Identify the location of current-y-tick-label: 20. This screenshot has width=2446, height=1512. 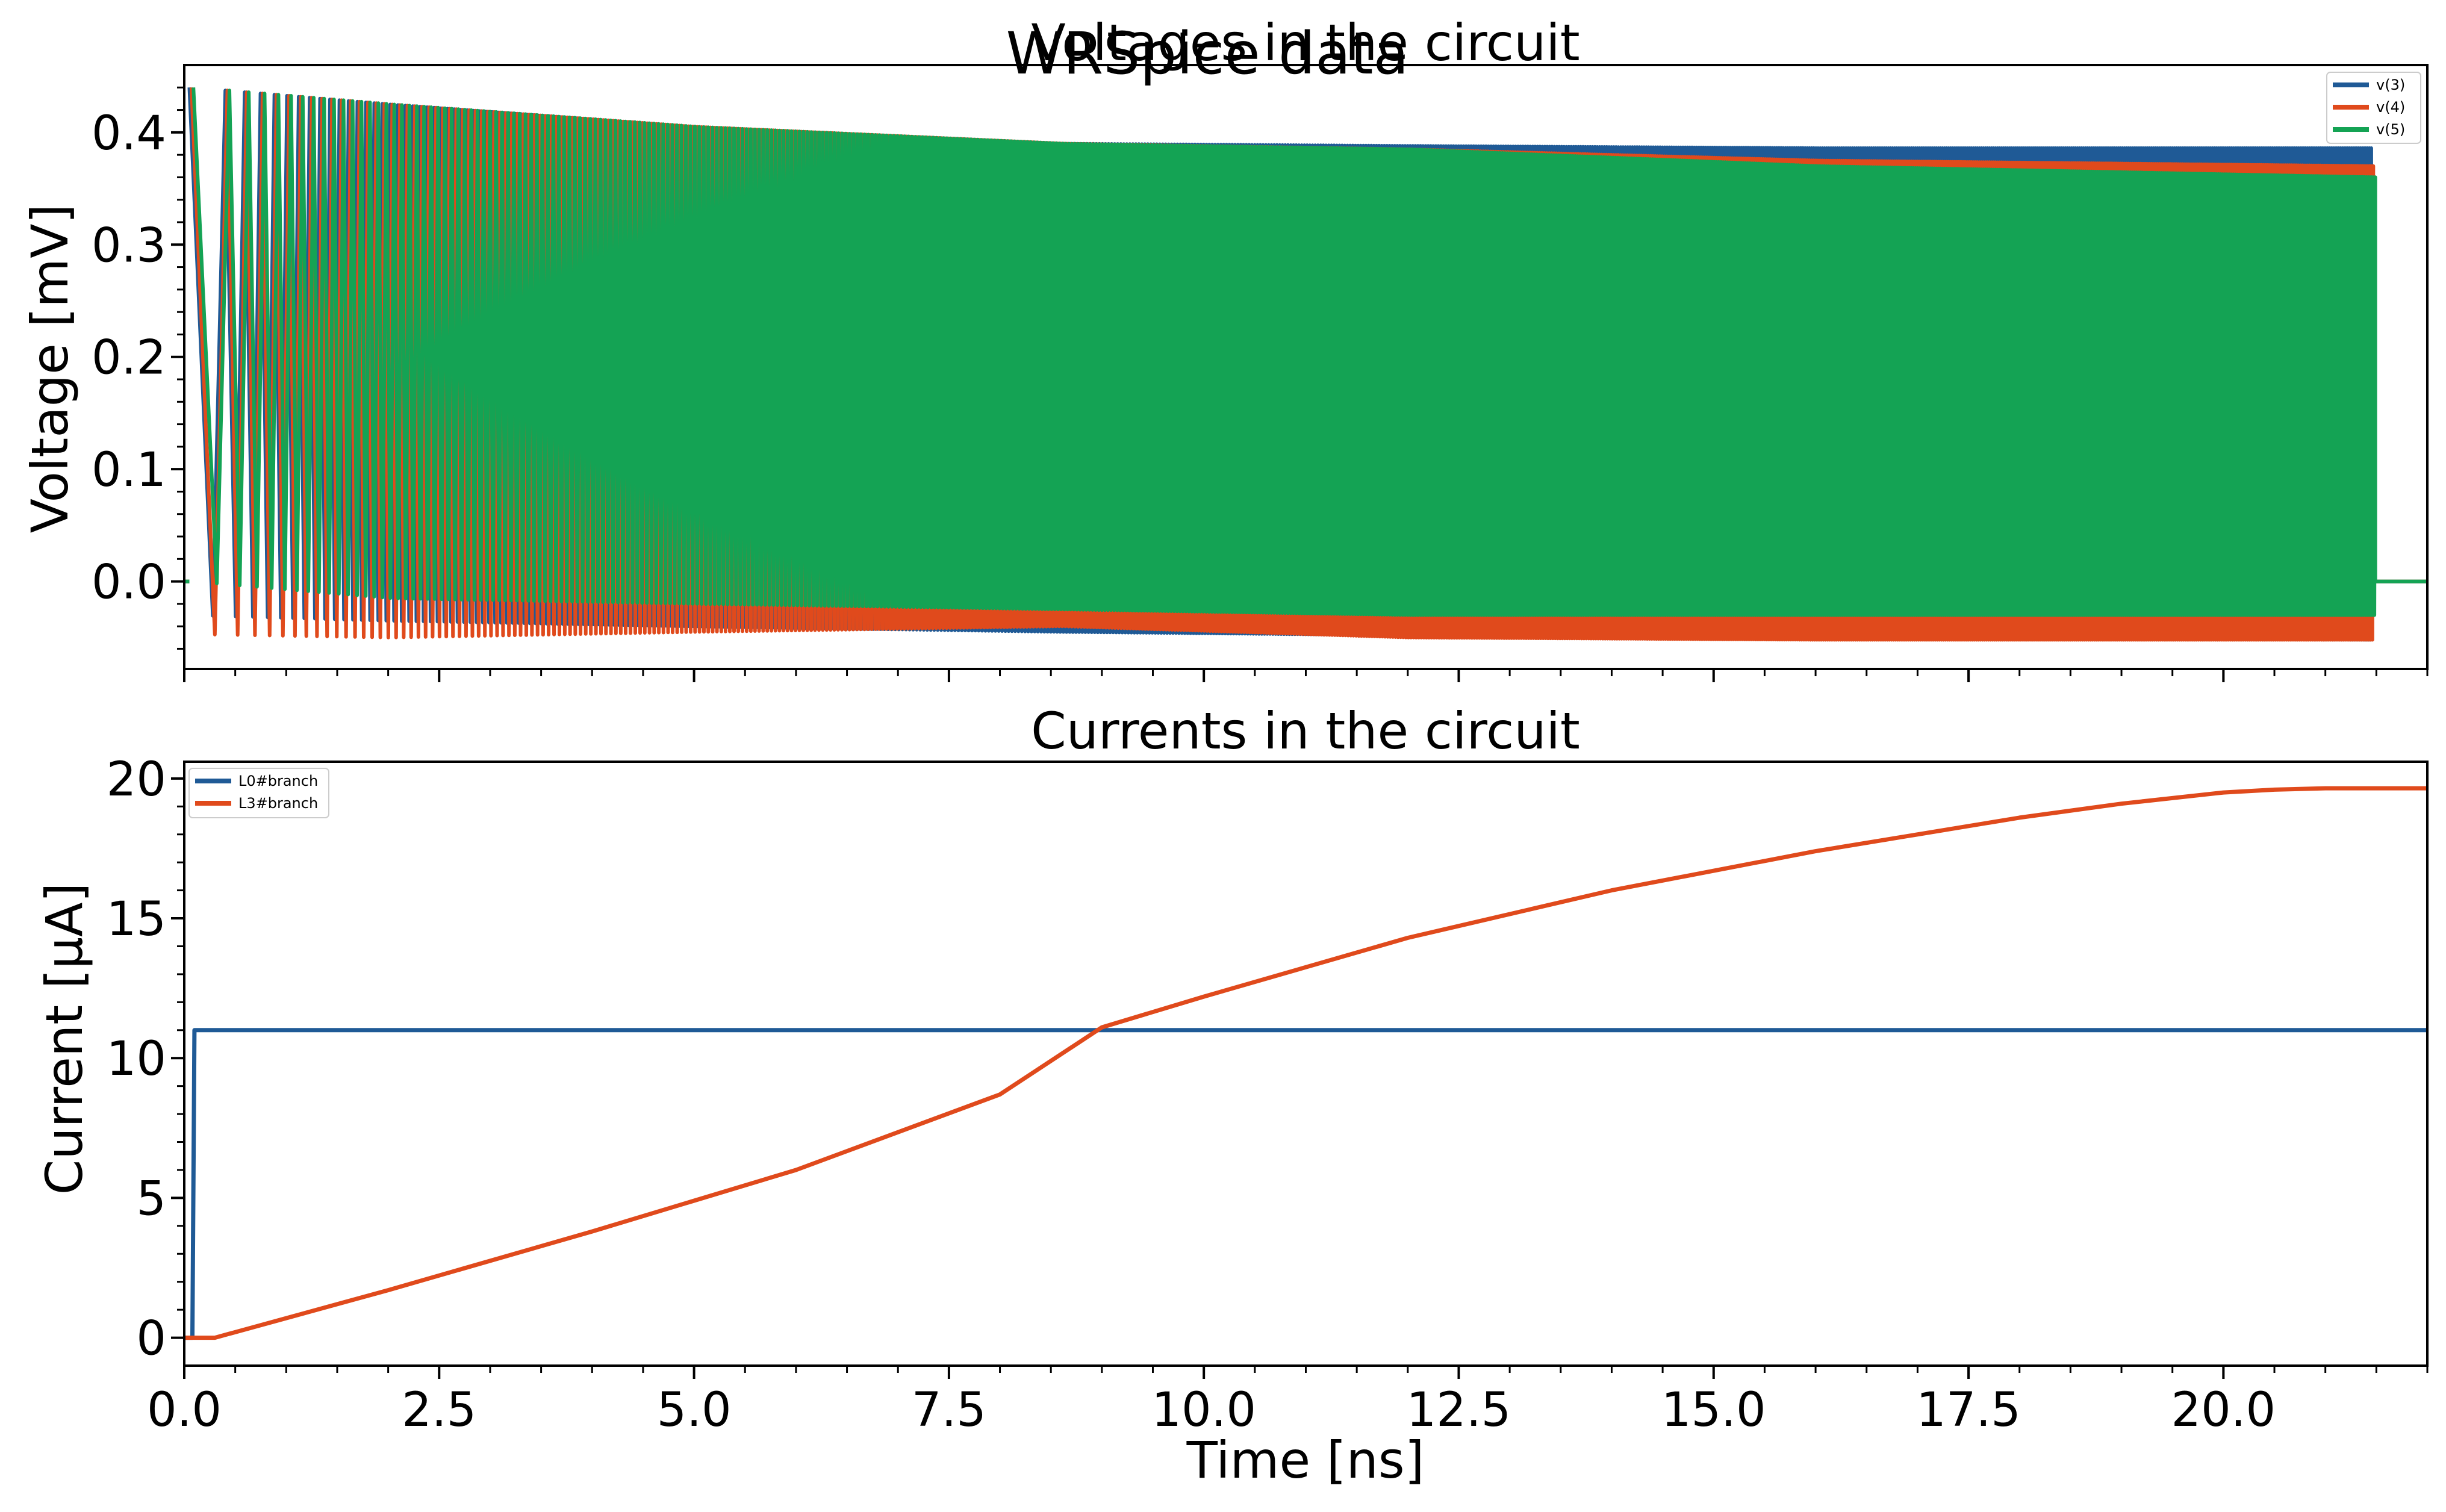
(136, 780).